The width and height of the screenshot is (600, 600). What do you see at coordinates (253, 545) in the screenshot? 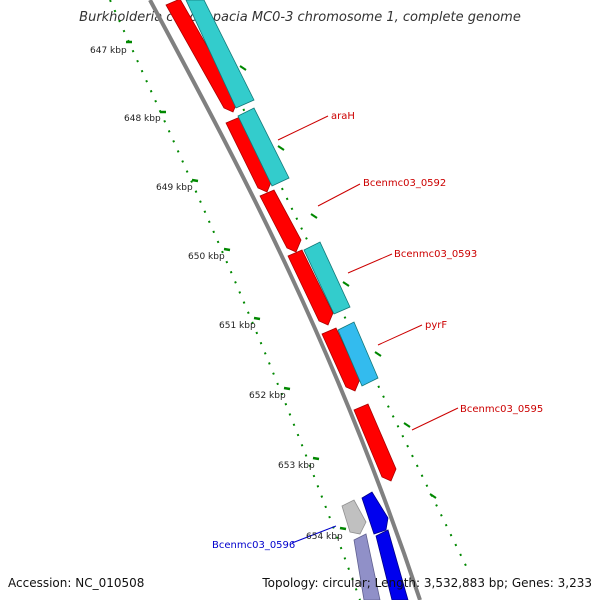
I see `gene-label-0596: Bcenmc03_0596` at bounding box center [253, 545].